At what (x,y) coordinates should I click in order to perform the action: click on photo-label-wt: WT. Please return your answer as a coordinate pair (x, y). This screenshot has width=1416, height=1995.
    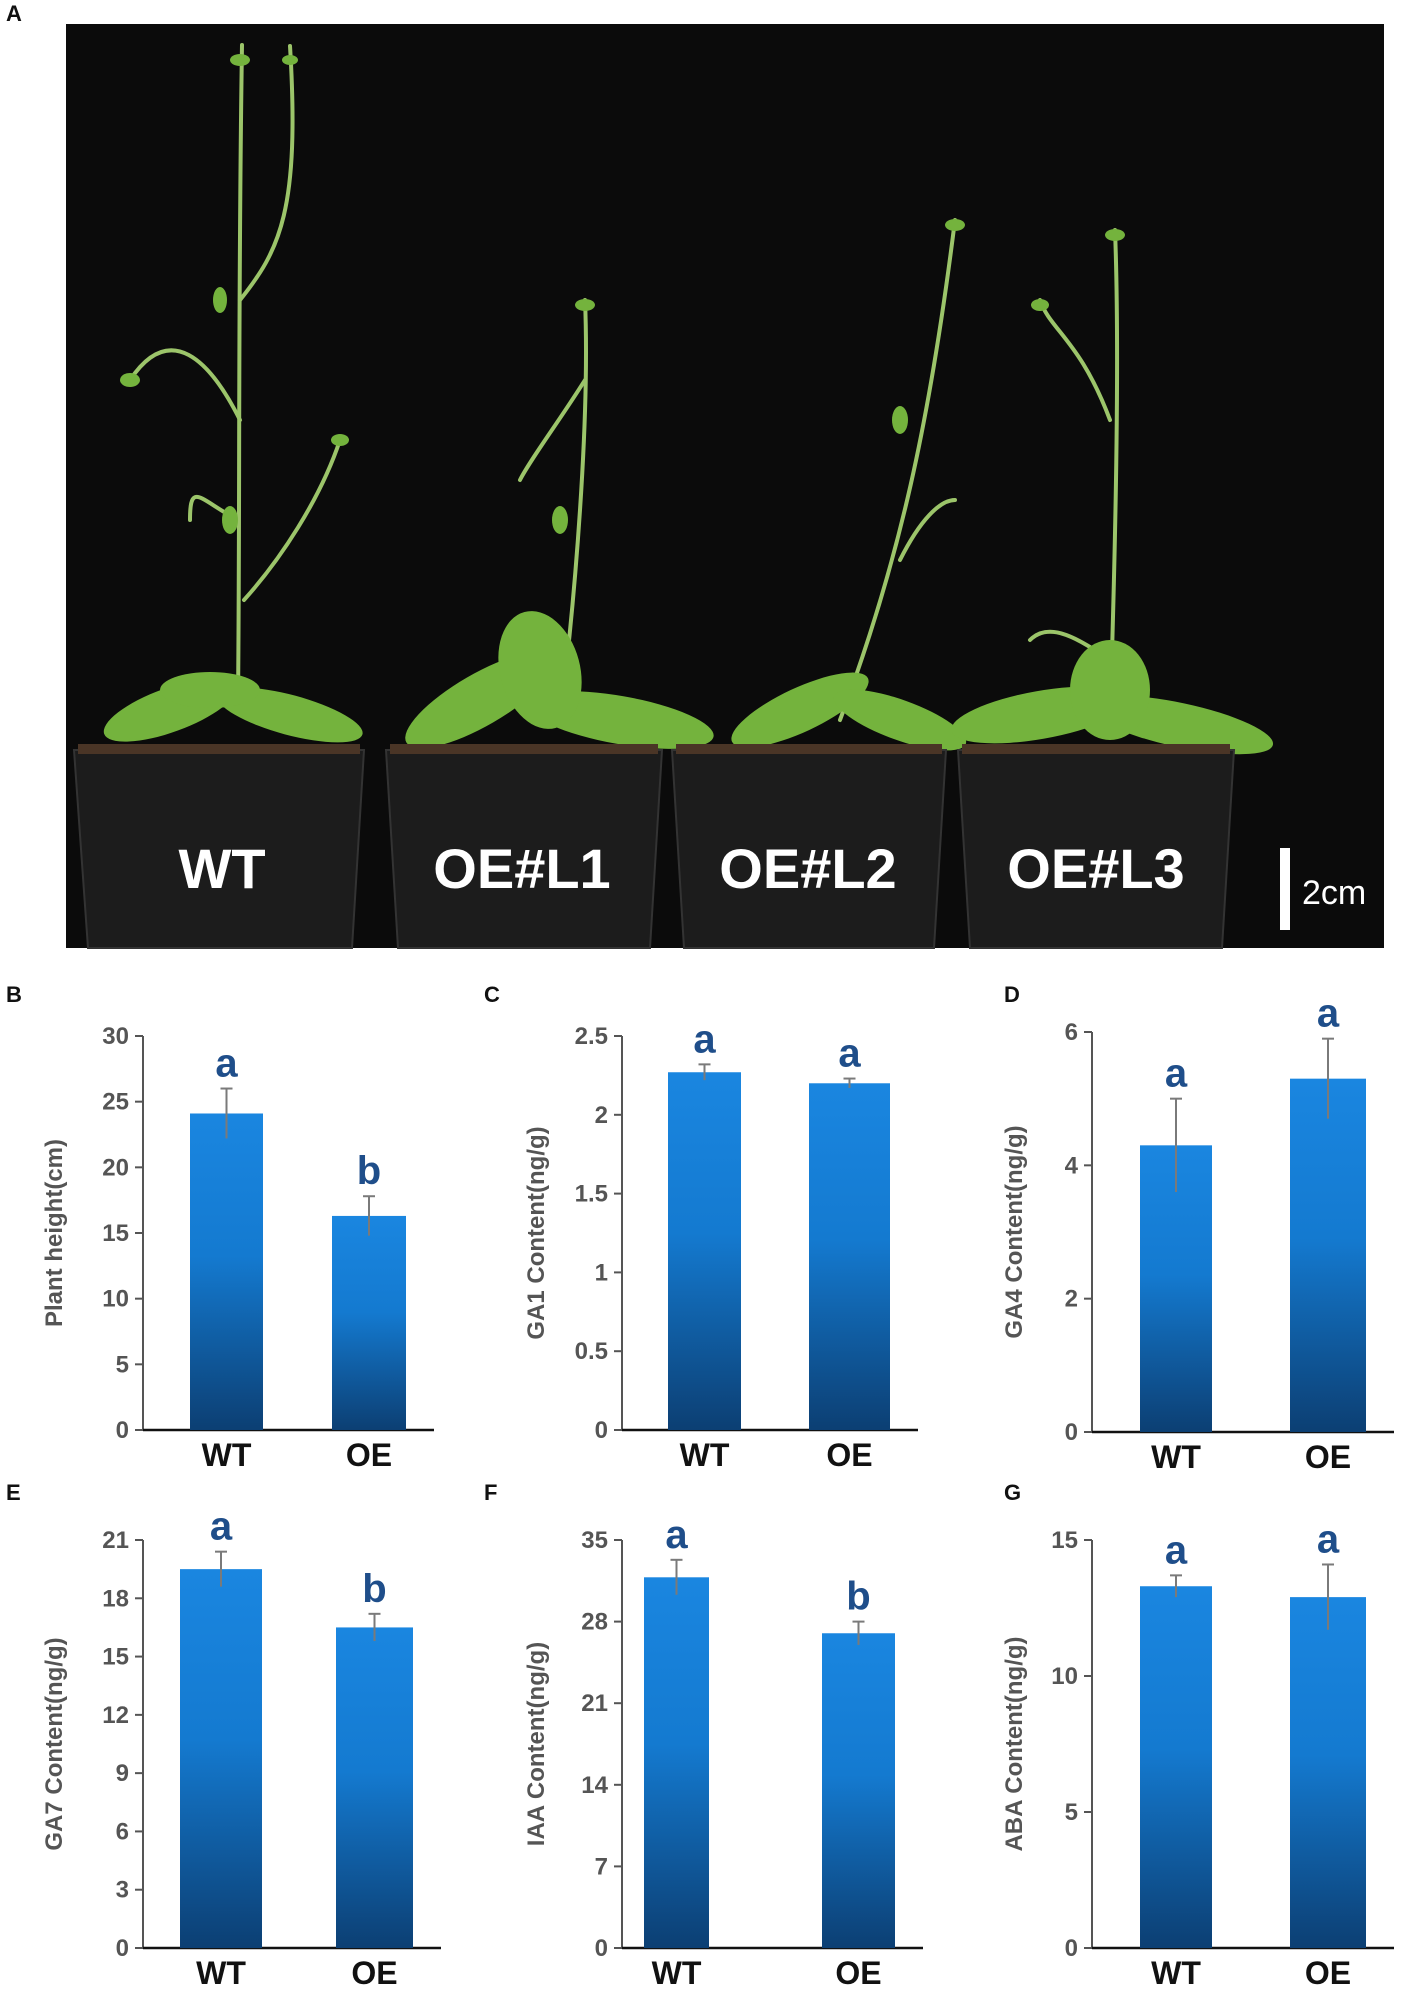
    Looking at the image, I should click on (221, 868).